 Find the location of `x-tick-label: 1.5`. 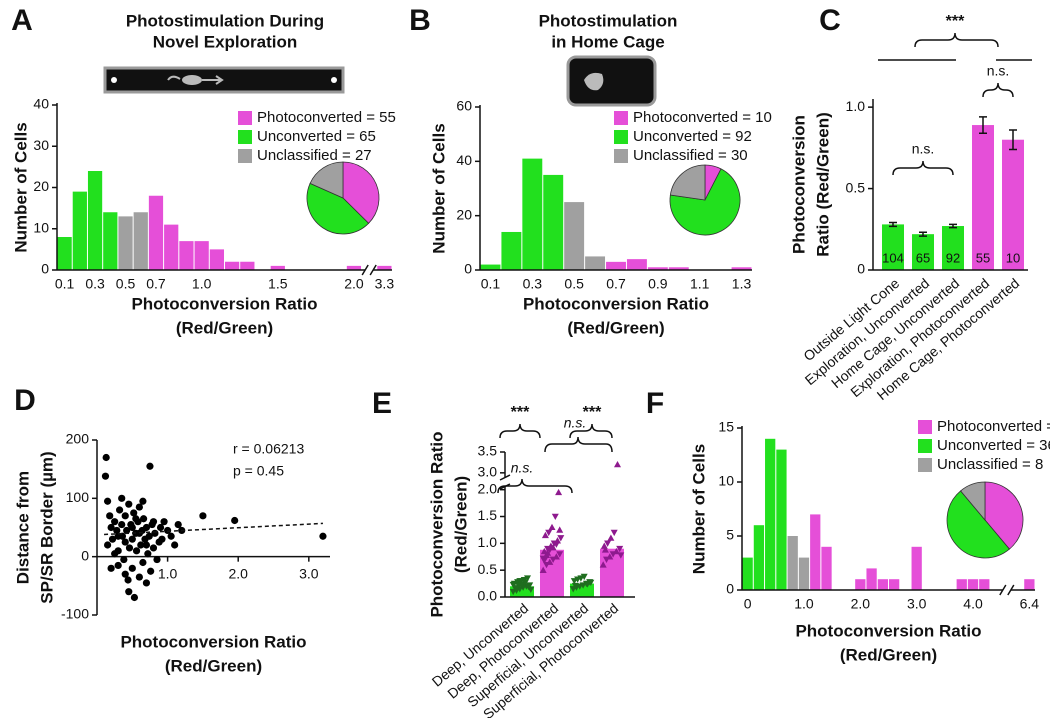

x-tick-label: 1.5 is located at coordinates (278, 284).